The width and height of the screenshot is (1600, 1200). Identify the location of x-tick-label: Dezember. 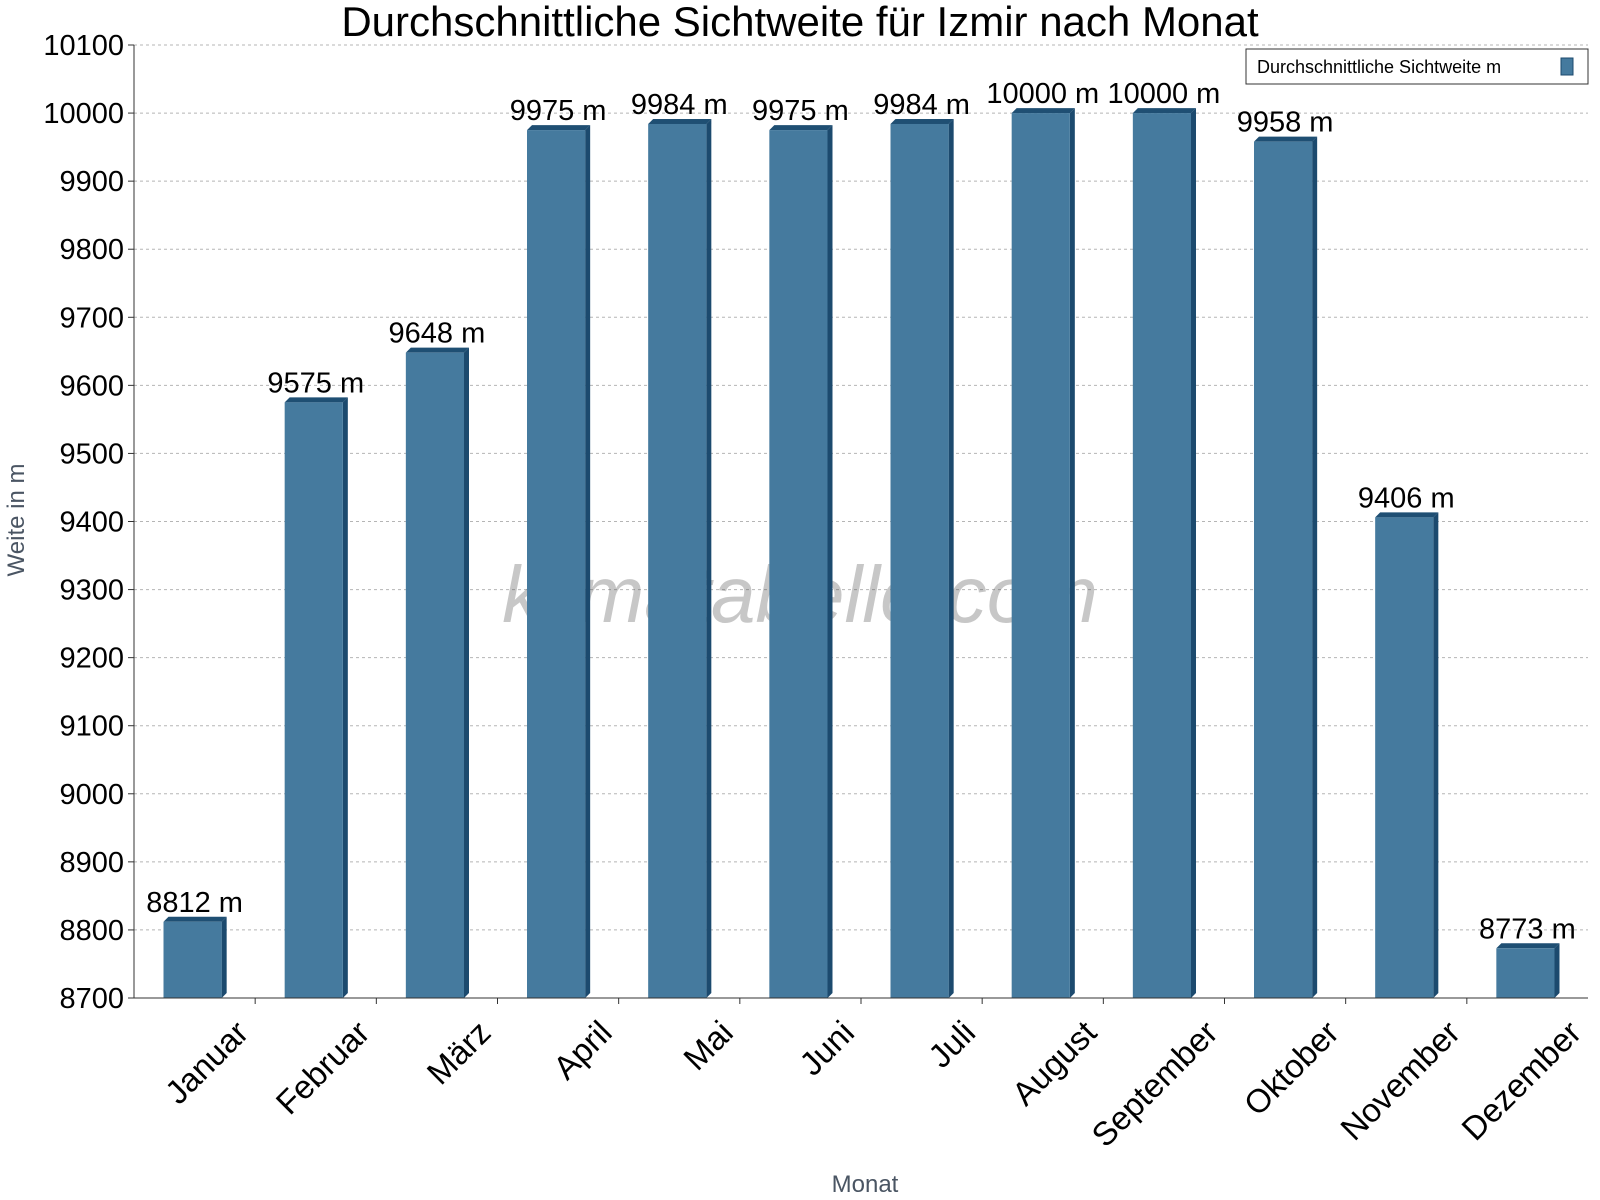
(1521, 1080).